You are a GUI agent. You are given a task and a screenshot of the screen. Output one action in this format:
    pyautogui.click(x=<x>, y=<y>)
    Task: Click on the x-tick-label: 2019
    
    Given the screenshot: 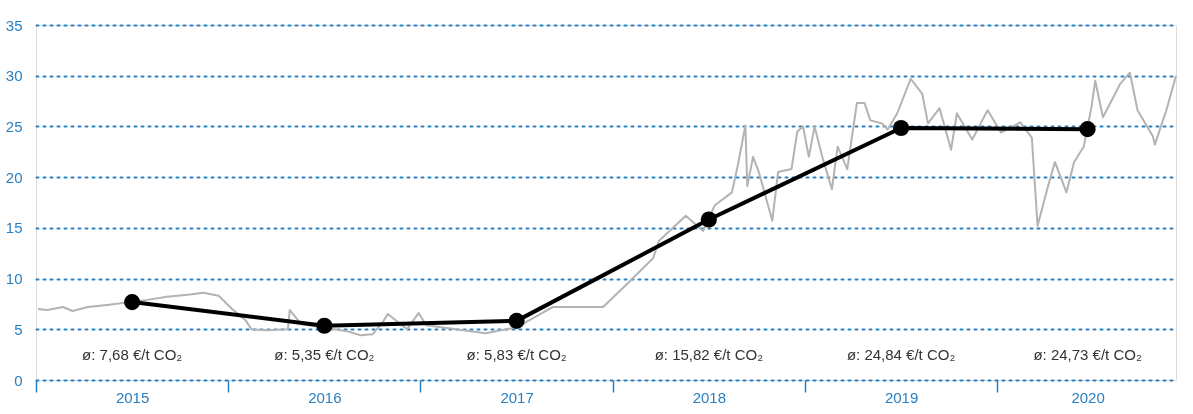 What is the action you would take?
    pyautogui.click(x=901, y=397)
    